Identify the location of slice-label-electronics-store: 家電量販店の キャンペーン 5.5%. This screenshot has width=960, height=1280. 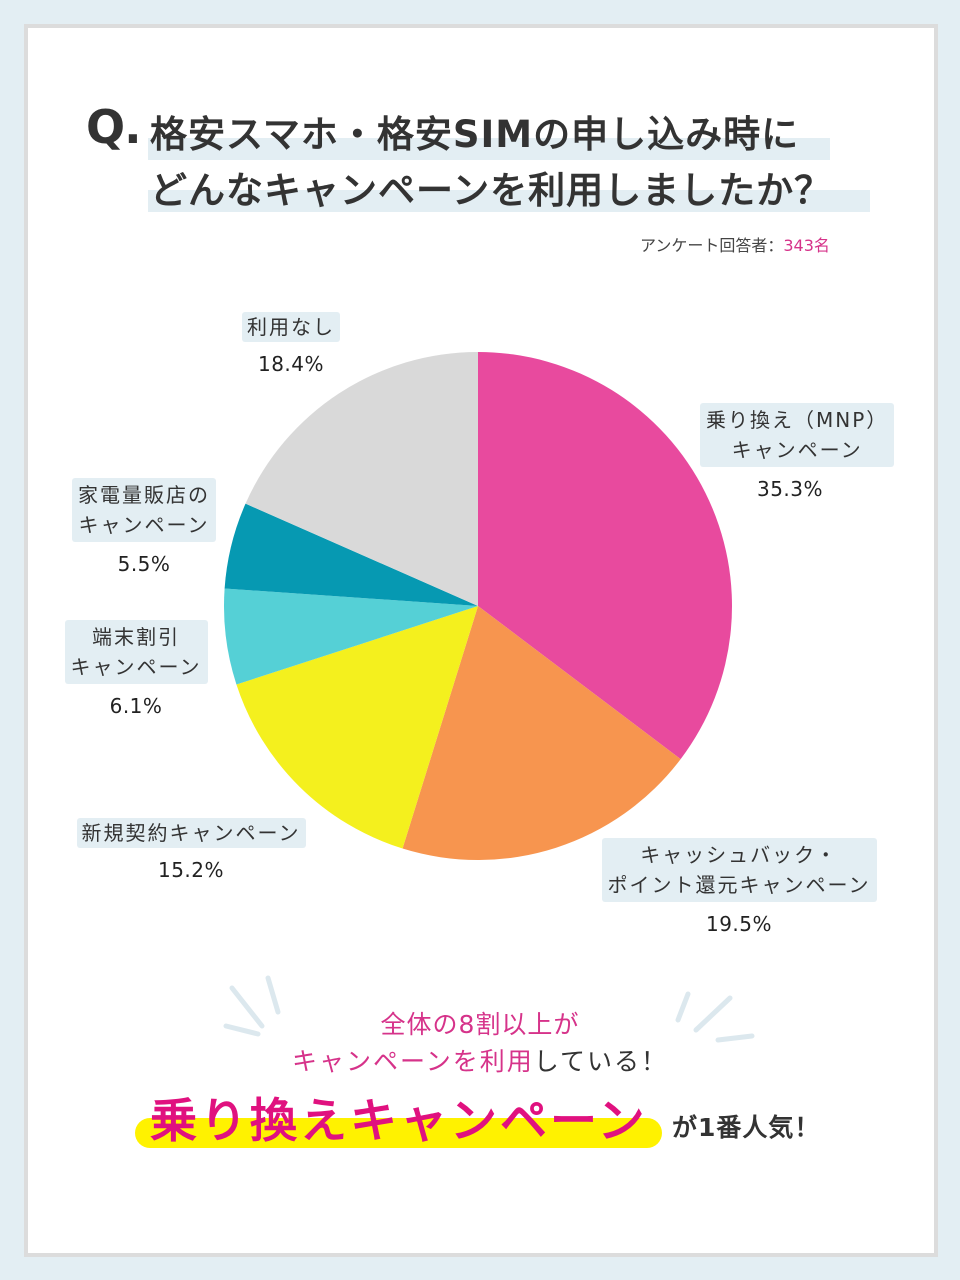
(144, 527).